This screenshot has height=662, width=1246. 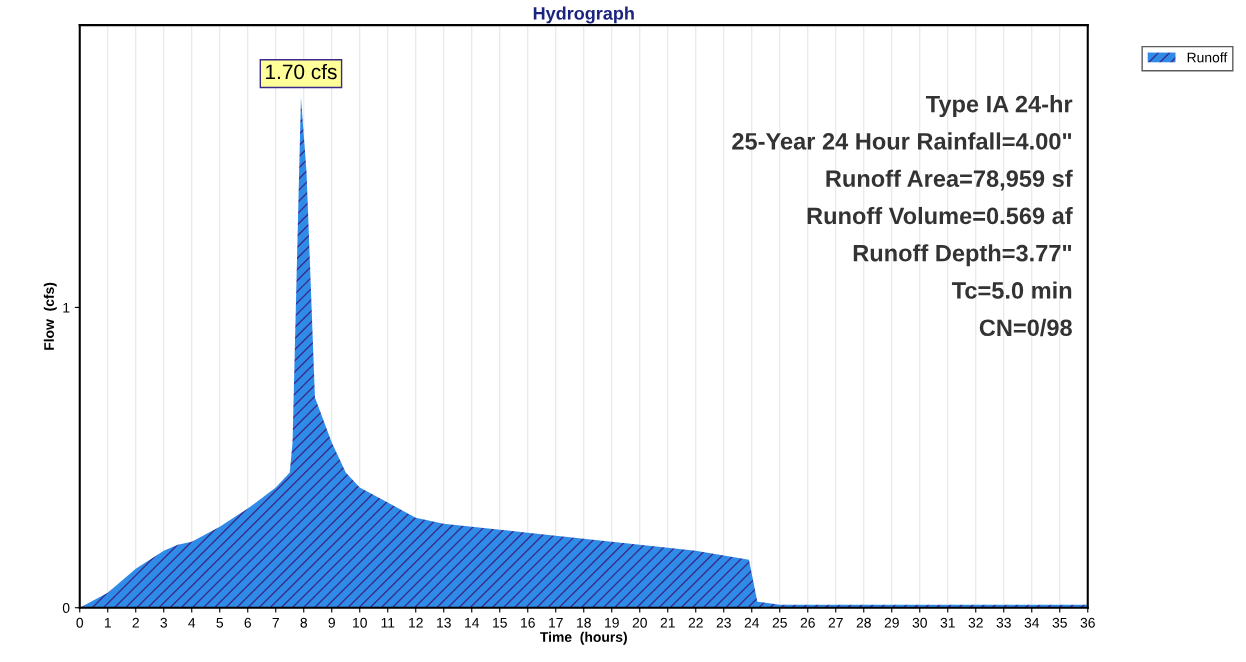 I want to click on x-tick-label: 26, so click(x=807, y=622).